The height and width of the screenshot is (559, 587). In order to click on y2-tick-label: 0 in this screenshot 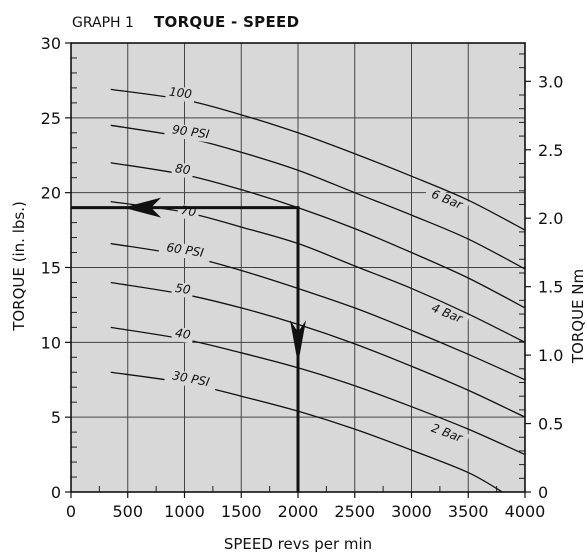, I will do `click(543, 492)`.